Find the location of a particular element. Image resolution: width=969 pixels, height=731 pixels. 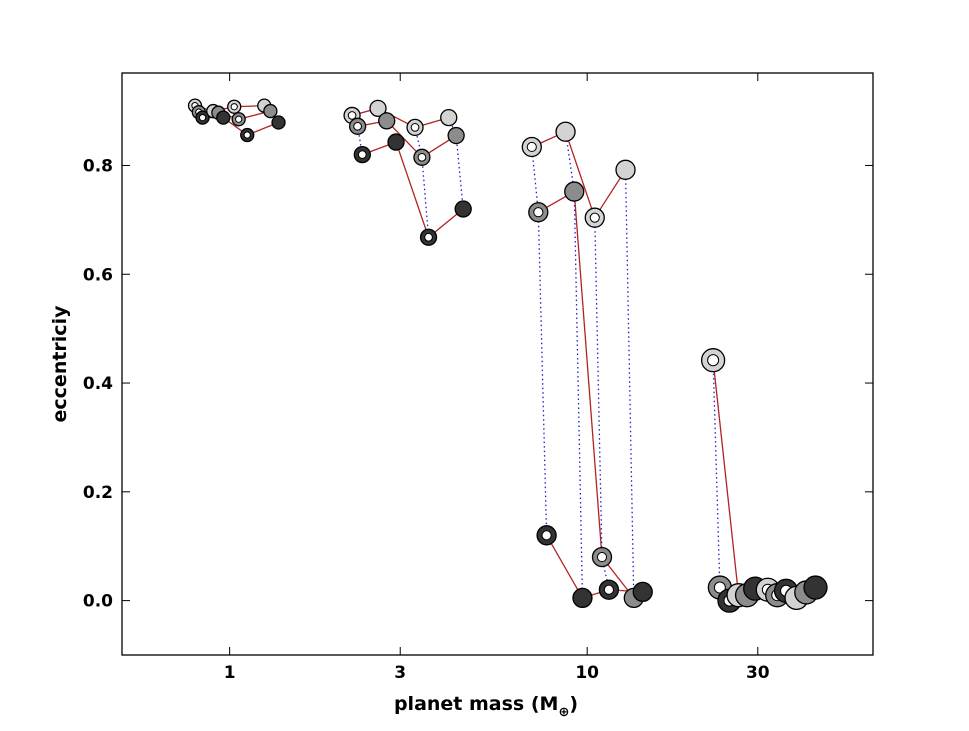

y-tick-label: 0.2 is located at coordinates (98, 493).